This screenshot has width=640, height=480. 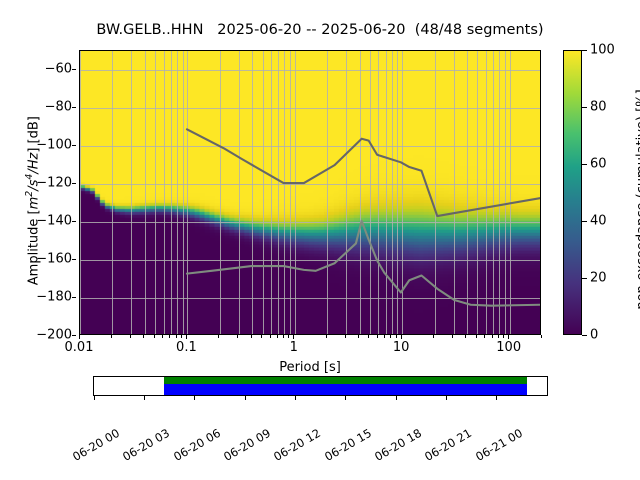 I want to click on y-tick-label: −140, so click(x=54, y=221).